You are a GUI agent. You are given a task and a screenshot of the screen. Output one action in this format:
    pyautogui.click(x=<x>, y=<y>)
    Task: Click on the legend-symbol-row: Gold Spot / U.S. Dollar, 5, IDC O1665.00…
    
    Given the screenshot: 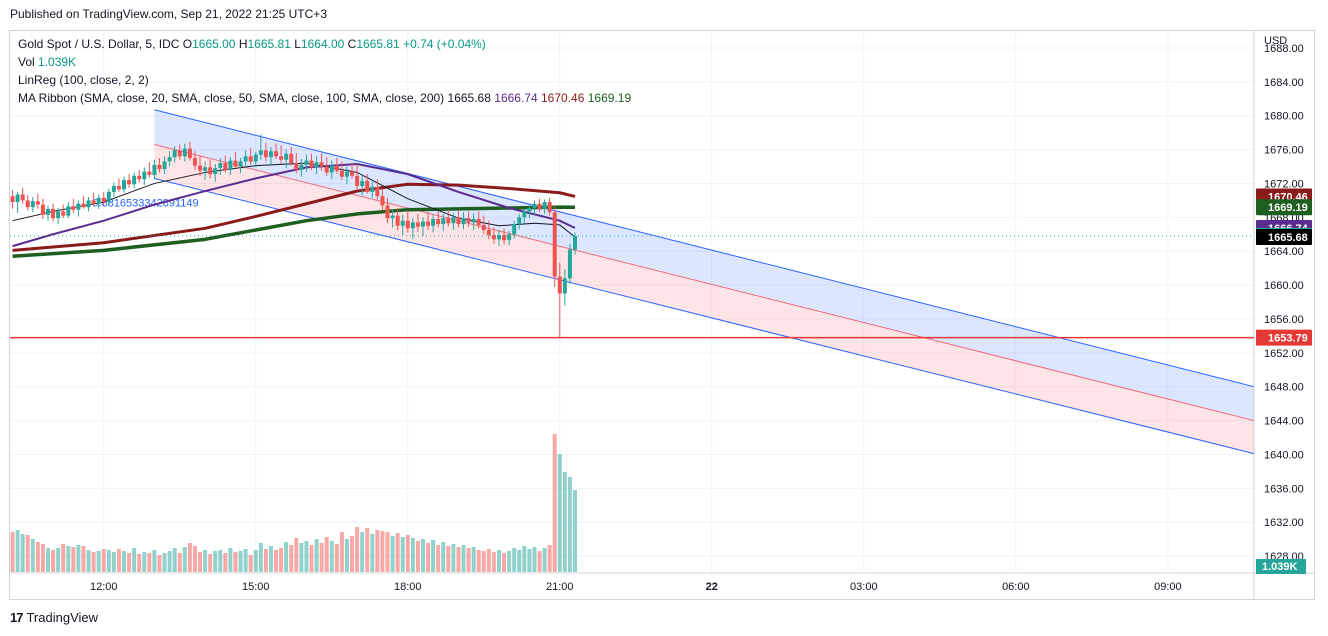 What is the action you would take?
    pyautogui.click(x=324, y=44)
    